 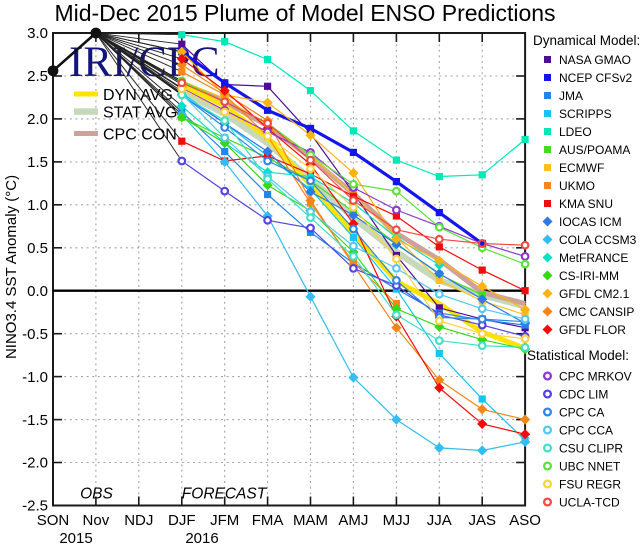 What do you see at coordinates (575, 132) in the screenshot?
I see `svg-text: LDEO` at bounding box center [575, 132].